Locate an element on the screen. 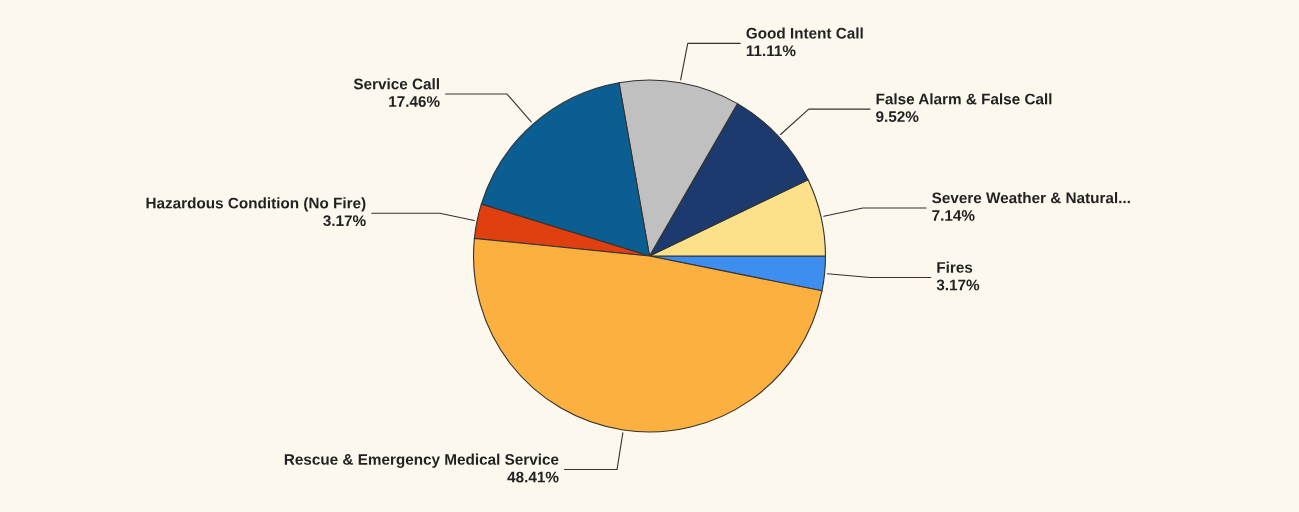  slice-label: Rescue & Emergency Medical Service is located at coordinates (421, 460).